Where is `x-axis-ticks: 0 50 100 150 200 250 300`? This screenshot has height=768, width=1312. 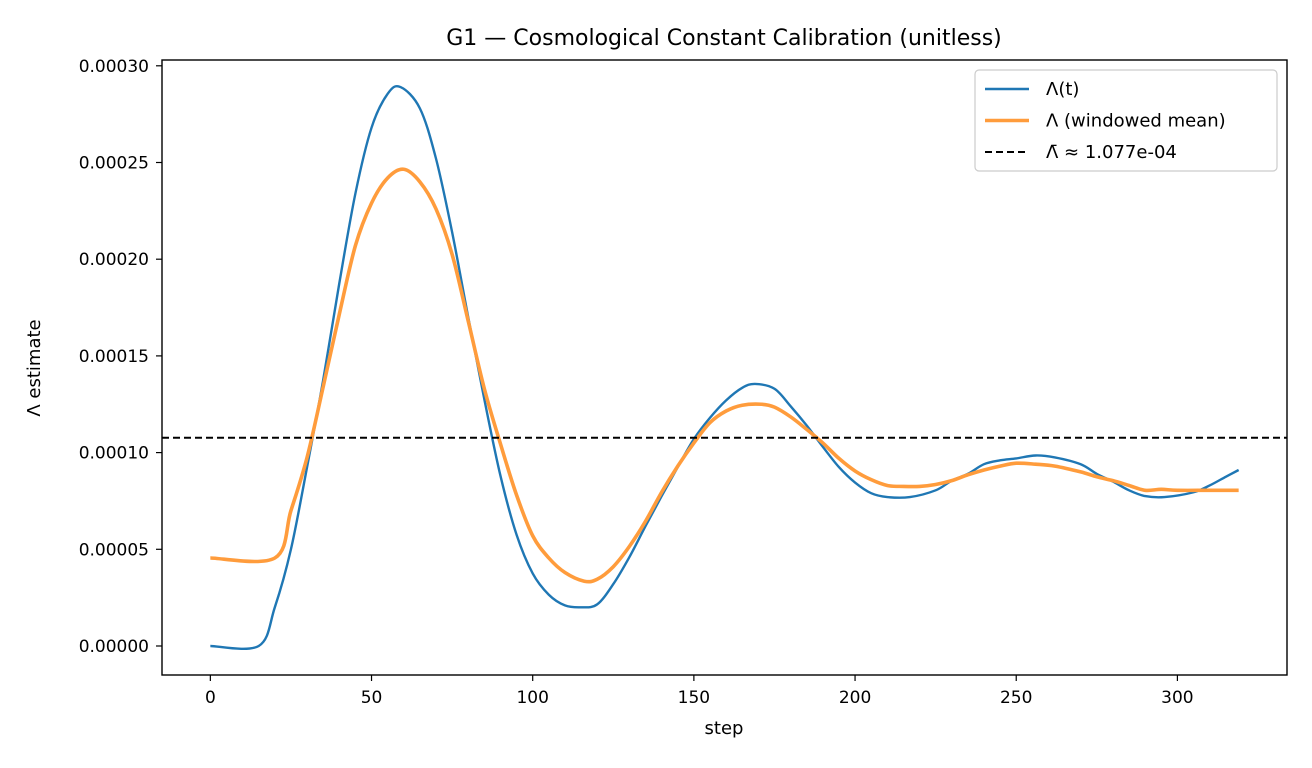 x-axis-ticks: 0 50 100 150 200 250 300 is located at coordinates (699, 691).